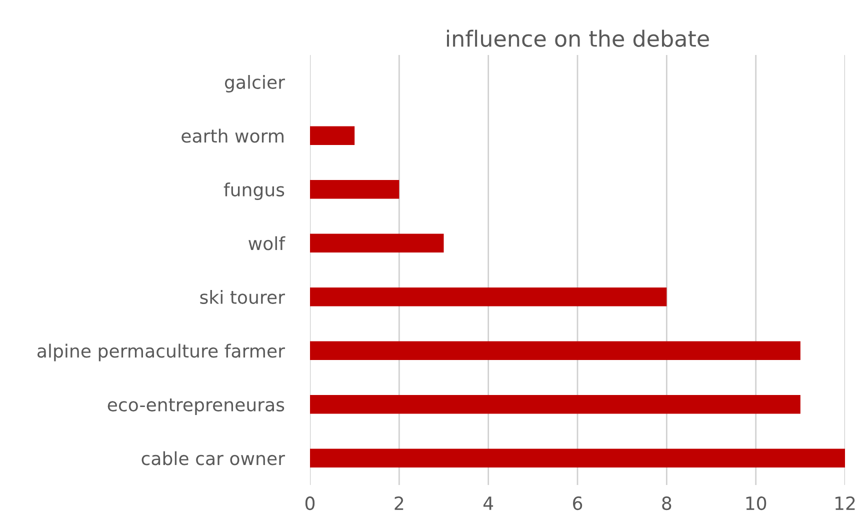  What do you see at coordinates (161, 353) in the screenshot?
I see `y-tick-label: alpine permaculture farmer` at bounding box center [161, 353].